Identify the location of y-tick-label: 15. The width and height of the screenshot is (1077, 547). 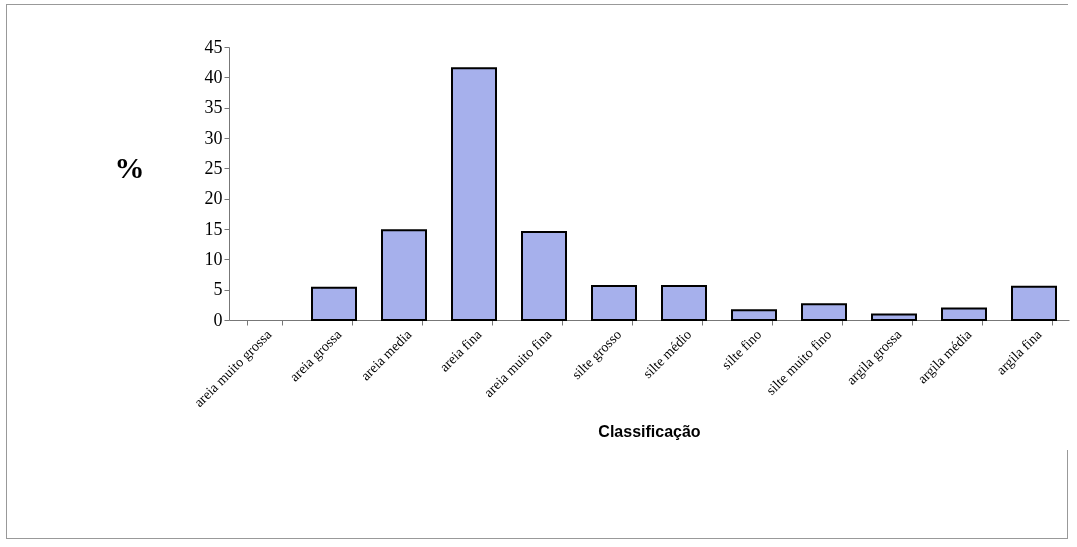
(213, 228).